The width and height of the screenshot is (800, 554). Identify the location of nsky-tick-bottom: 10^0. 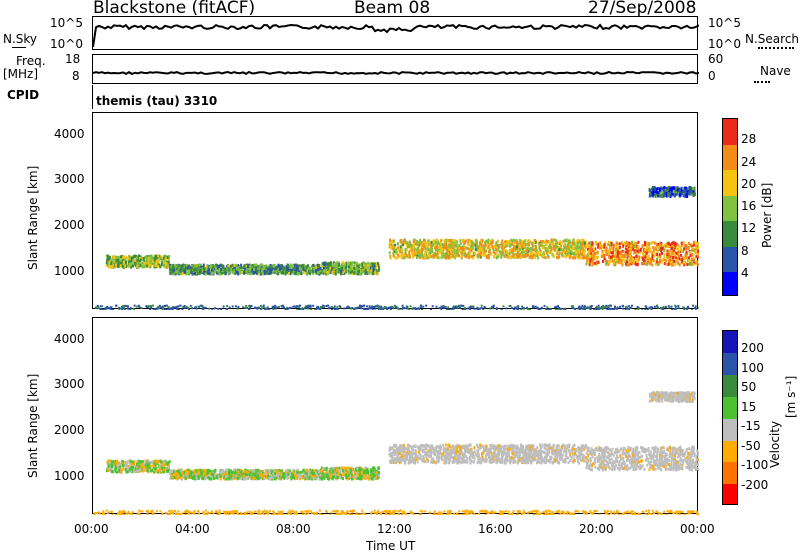
(66, 44).